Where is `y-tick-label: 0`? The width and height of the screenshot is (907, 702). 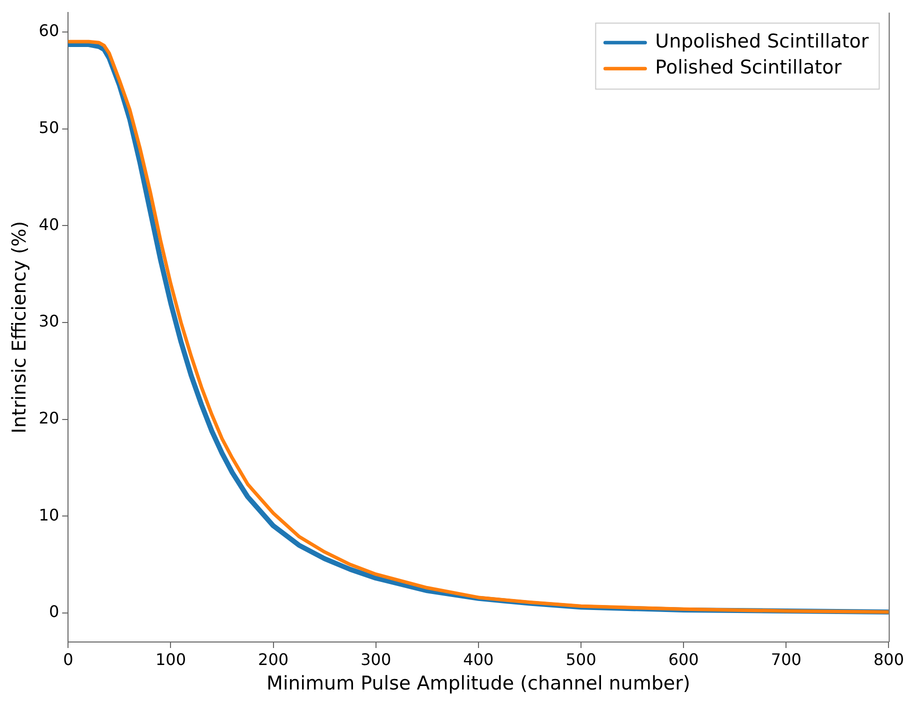
y-tick-label: 0 is located at coordinates (54, 612).